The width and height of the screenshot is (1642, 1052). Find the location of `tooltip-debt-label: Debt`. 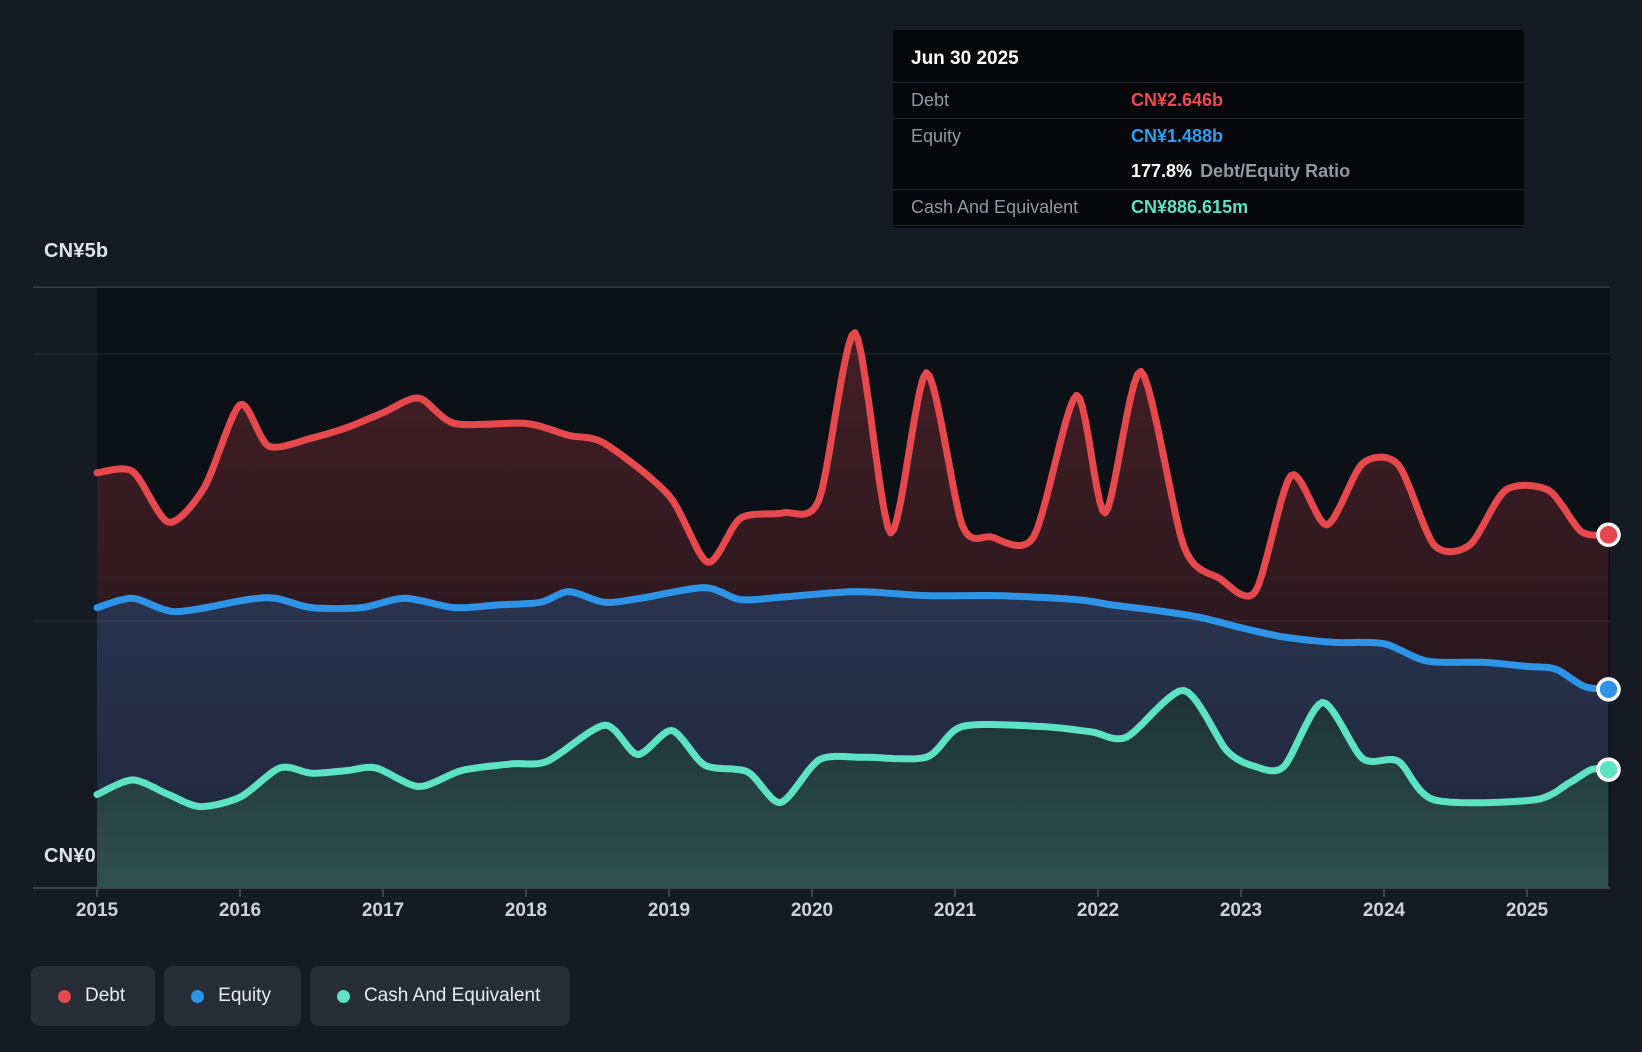

tooltip-debt-label: Debt is located at coordinates (930, 100).